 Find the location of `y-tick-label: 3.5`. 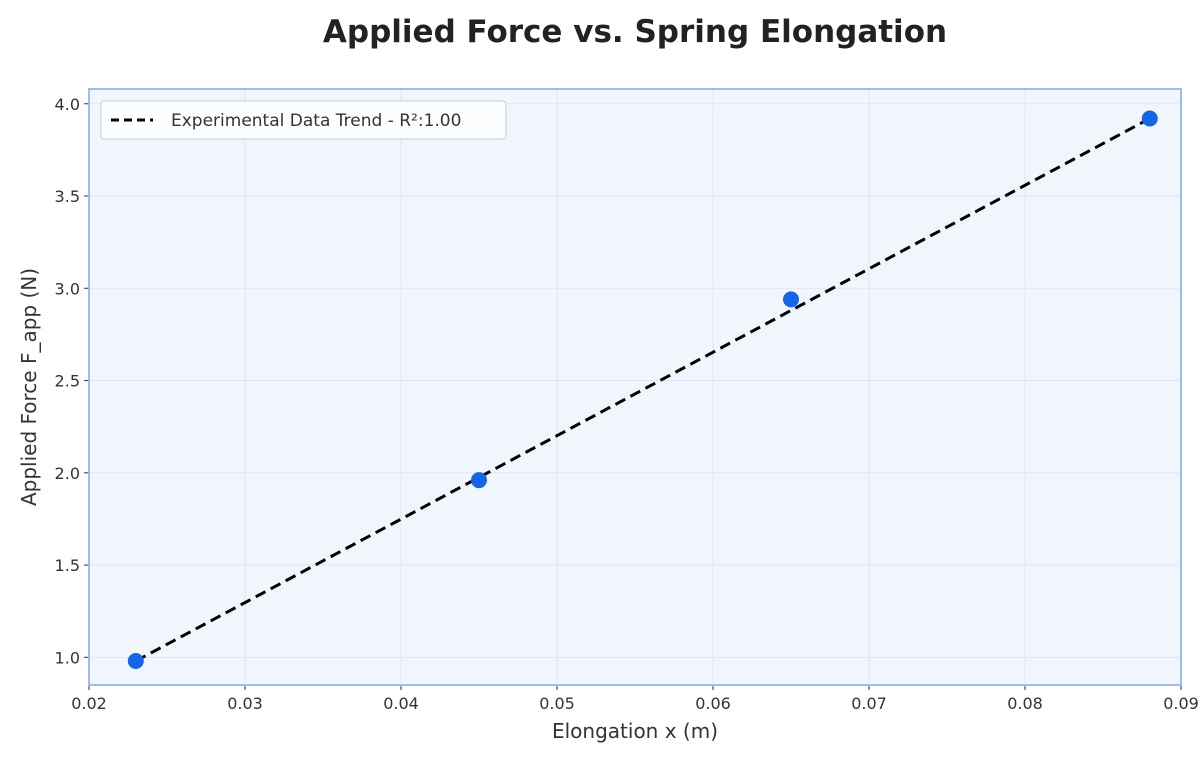

y-tick-label: 3.5 is located at coordinates (67, 196).